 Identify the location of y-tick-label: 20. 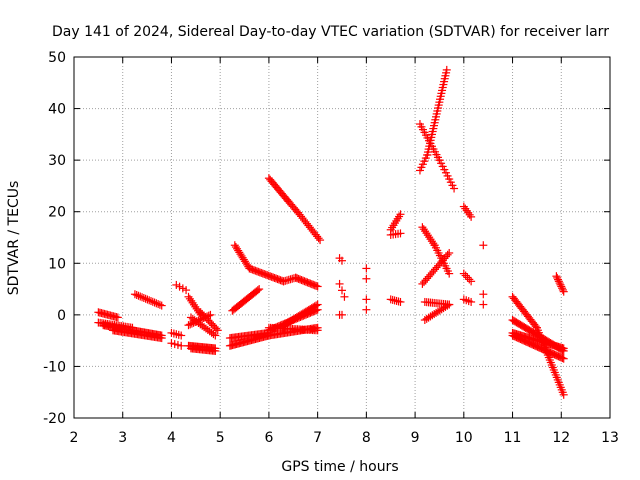
(57, 213).